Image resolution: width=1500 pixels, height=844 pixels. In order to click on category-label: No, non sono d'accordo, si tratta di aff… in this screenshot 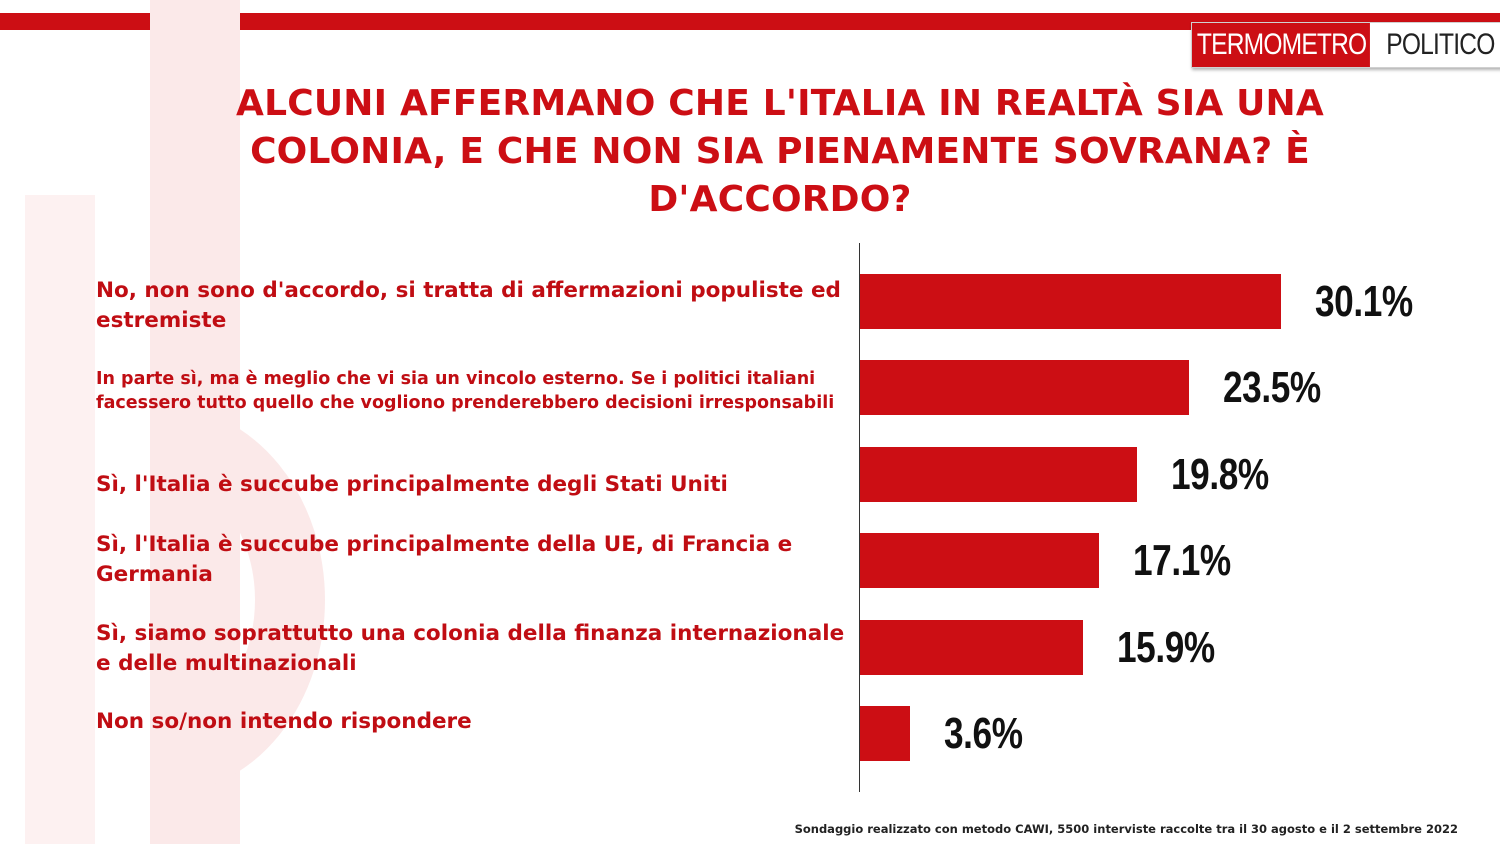, I will do `click(468, 305)`.